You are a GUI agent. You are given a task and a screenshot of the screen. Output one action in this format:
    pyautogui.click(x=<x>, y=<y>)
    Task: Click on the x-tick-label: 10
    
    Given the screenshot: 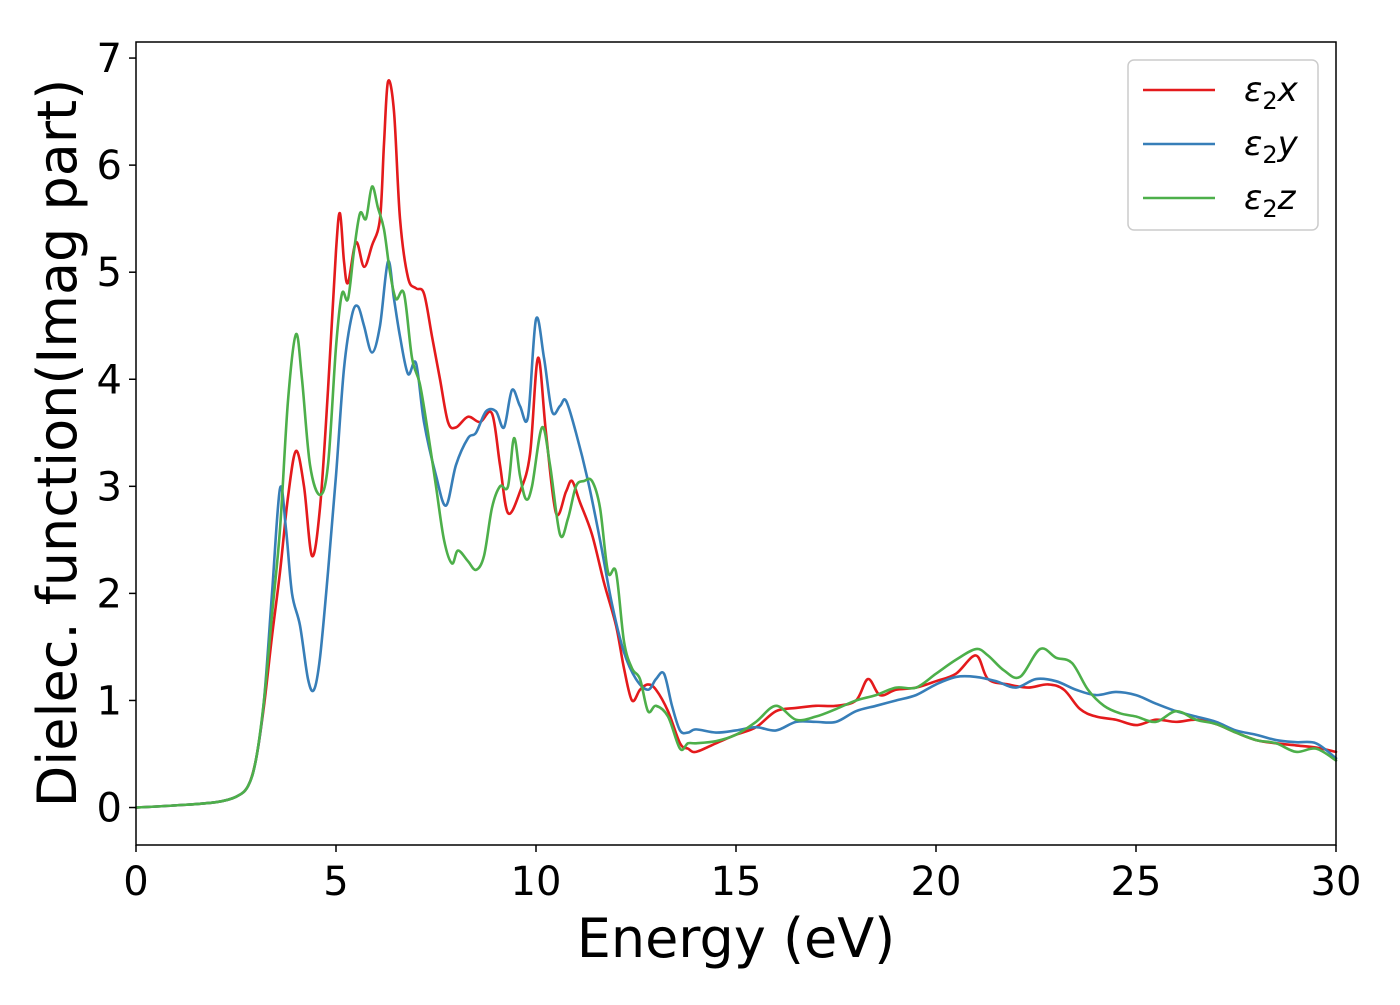 What is the action you would take?
    pyautogui.click(x=536, y=882)
    